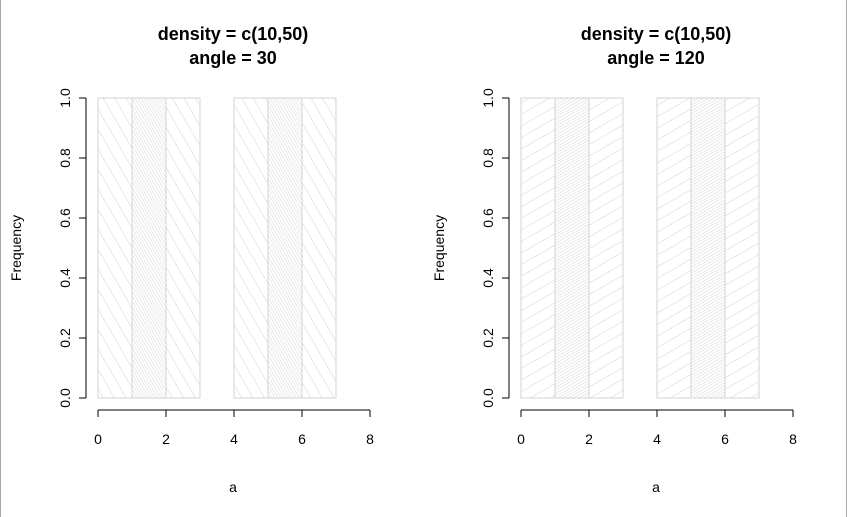 This screenshot has width=847, height=517. I want to click on window-edge-left, so click(0, 258).